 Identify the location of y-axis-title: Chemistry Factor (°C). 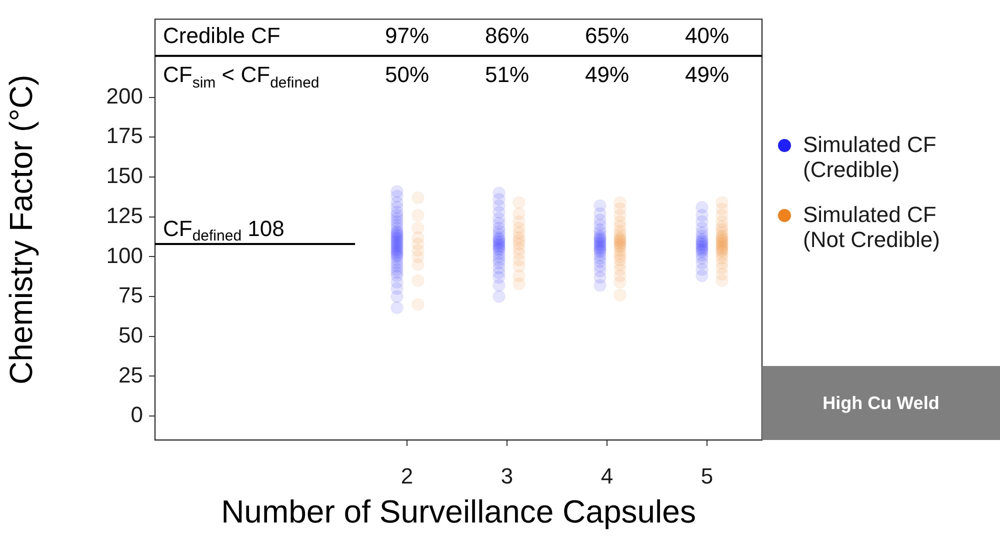
(21, 229).